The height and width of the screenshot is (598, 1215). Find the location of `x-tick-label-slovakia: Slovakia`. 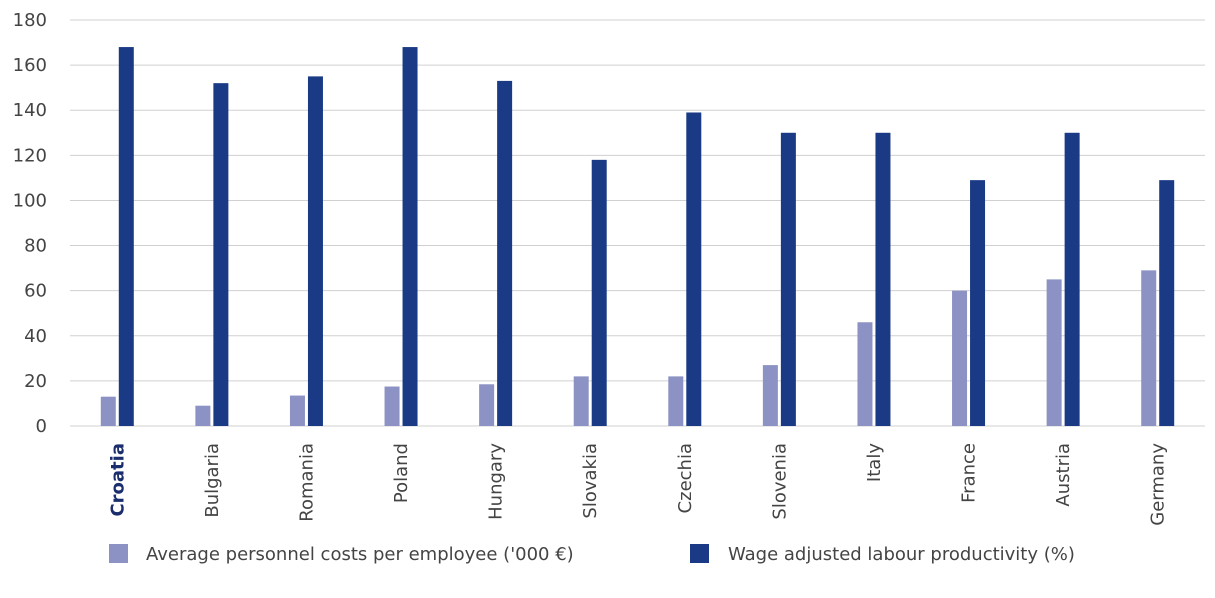

x-tick-label-slovakia: Slovakia is located at coordinates (590, 481).